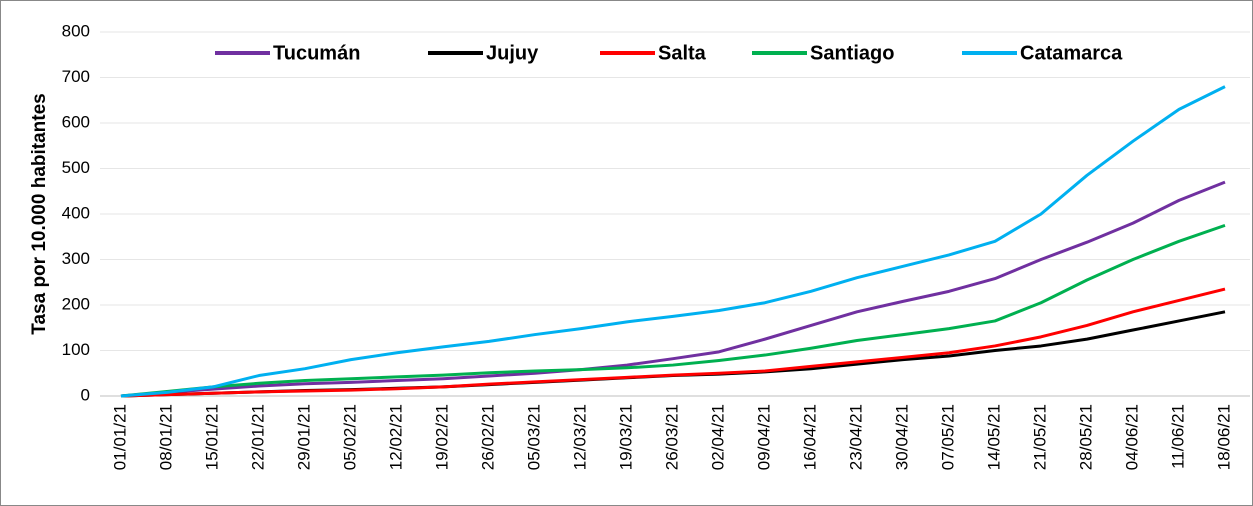 This screenshot has width=1253, height=506. What do you see at coordinates (901, 437) in the screenshot?
I see `x-tick-label: 30/04/21` at bounding box center [901, 437].